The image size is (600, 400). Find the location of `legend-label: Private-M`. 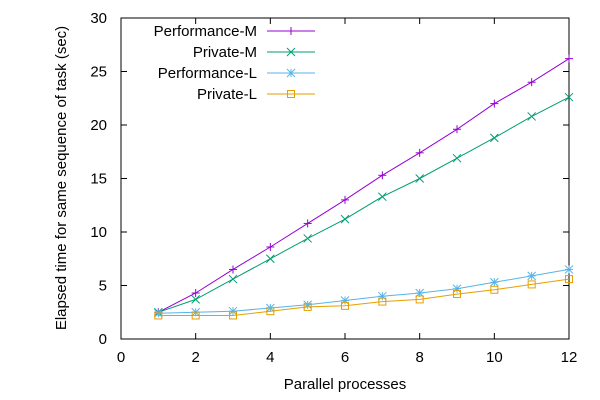

legend-label: Private-M is located at coordinates (225, 52).